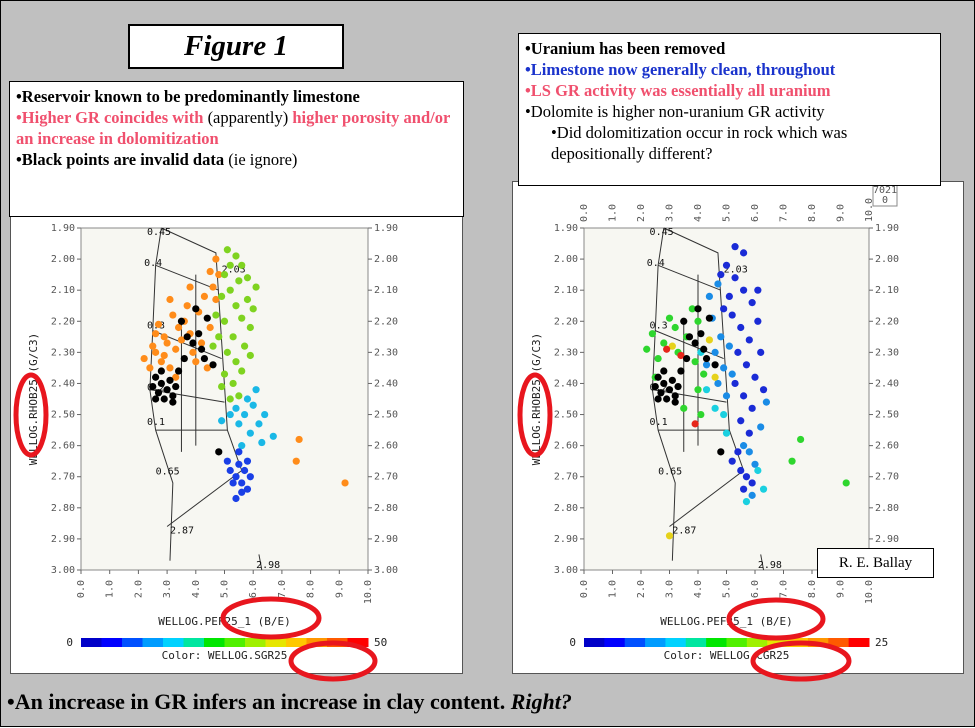  Describe the element at coordinates (268, 565) in the screenshot. I see `overlay-label: 2.98` at that location.